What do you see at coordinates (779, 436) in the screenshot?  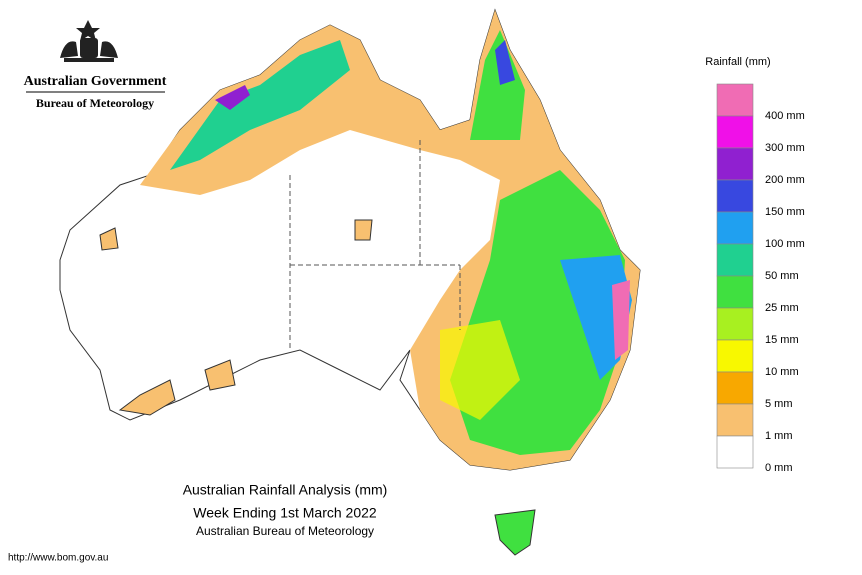 I see `legend-label: 1 mm` at bounding box center [779, 436].